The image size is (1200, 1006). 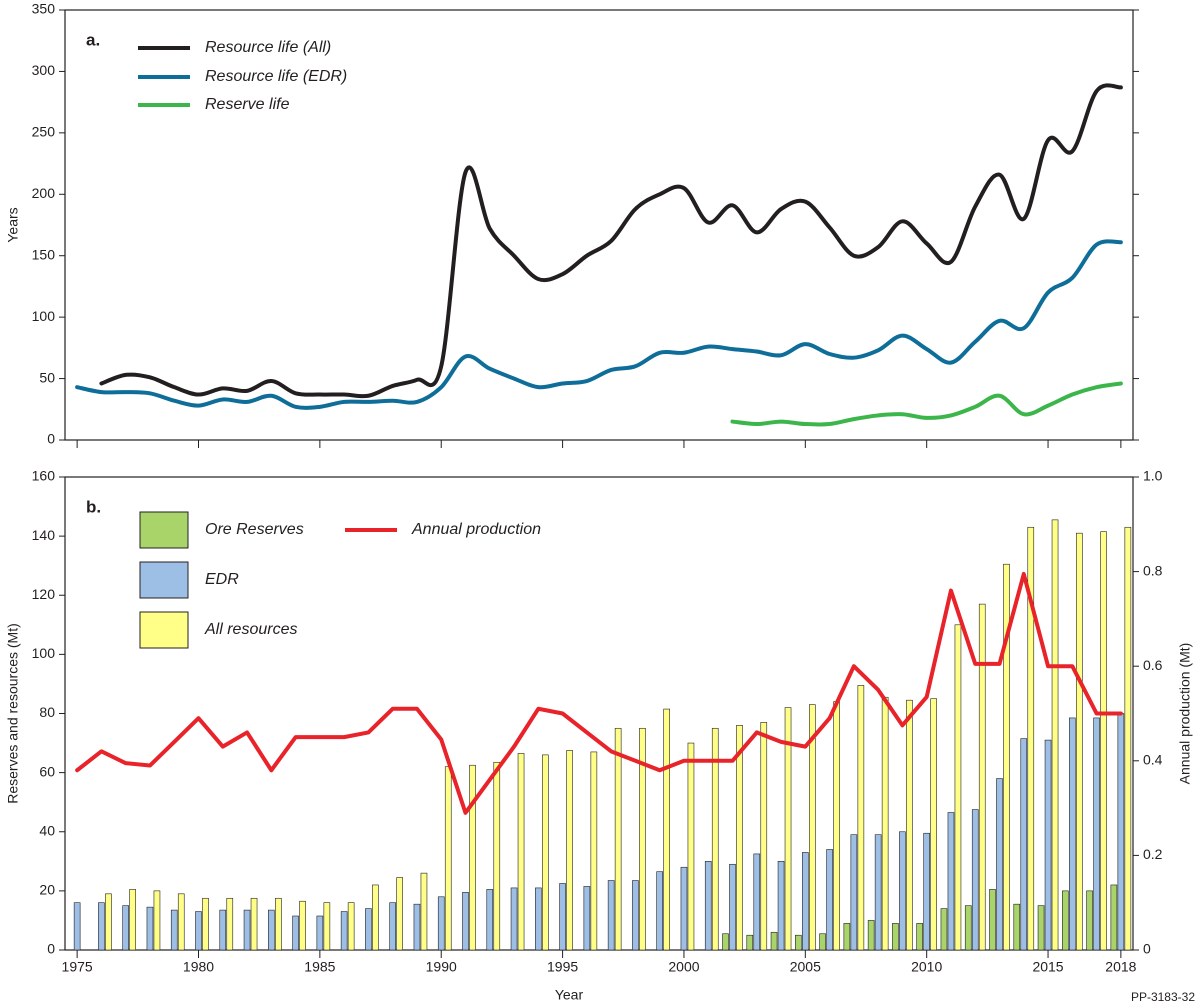 What do you see at coordinates (44, 254) in the screenshot?
I see `y-tick-label: 150` at bounding box center [44, 254].